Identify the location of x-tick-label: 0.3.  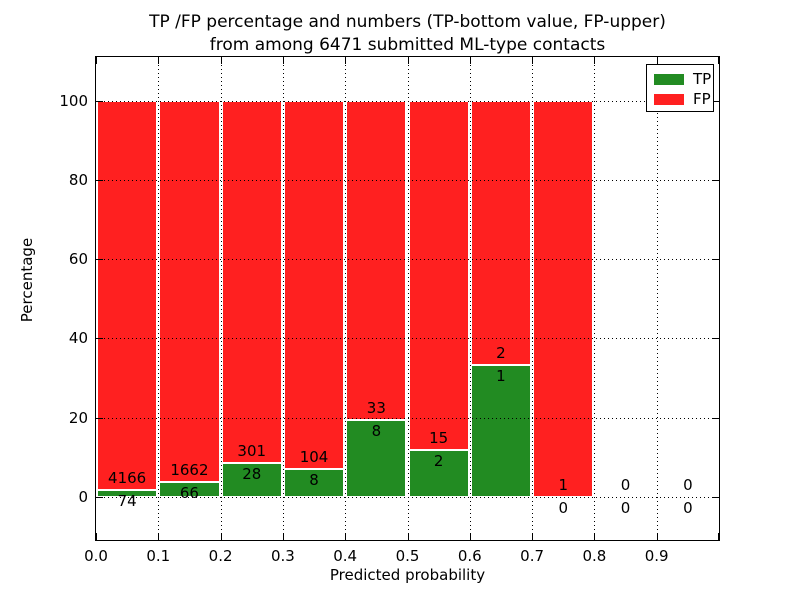
(282, 556).